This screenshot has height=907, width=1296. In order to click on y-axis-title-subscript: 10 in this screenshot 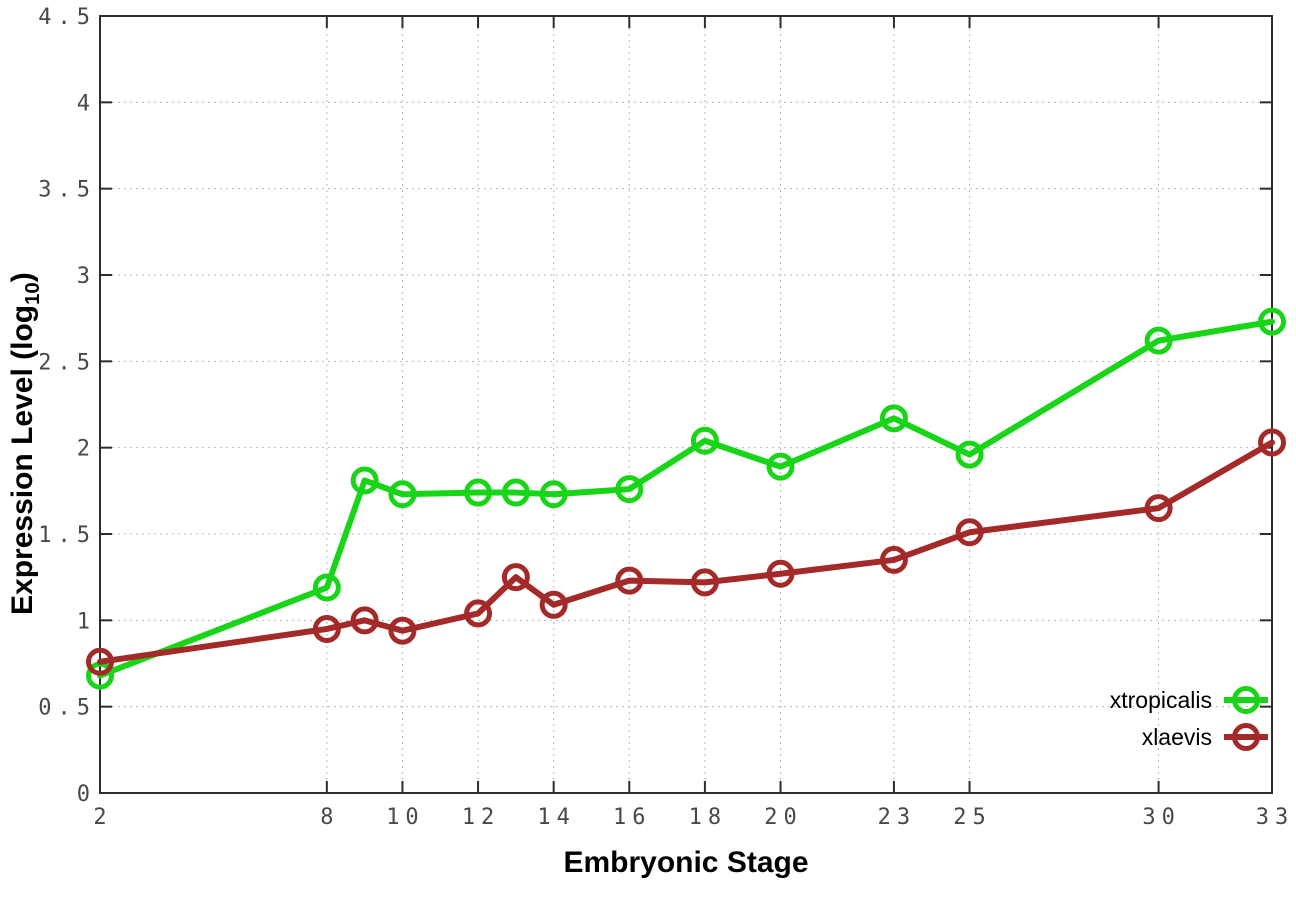, I will do `click(33, 293)`.